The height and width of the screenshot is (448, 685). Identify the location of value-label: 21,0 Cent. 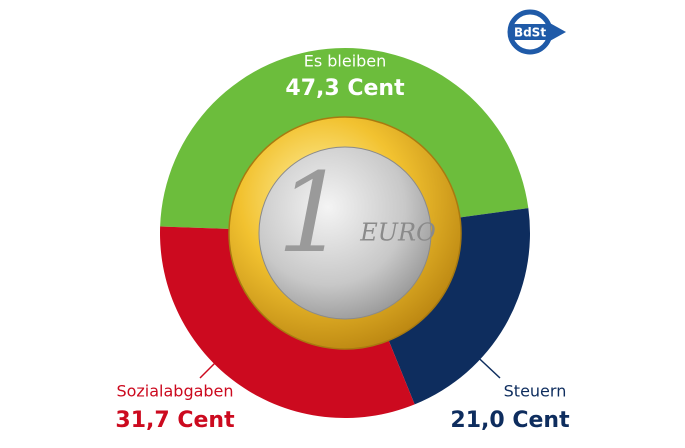
(510, 420).